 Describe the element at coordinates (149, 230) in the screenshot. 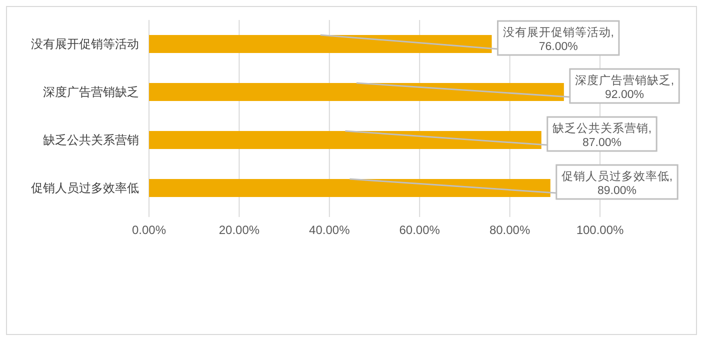

I see `x-tick-label: 0.00%` at that location.